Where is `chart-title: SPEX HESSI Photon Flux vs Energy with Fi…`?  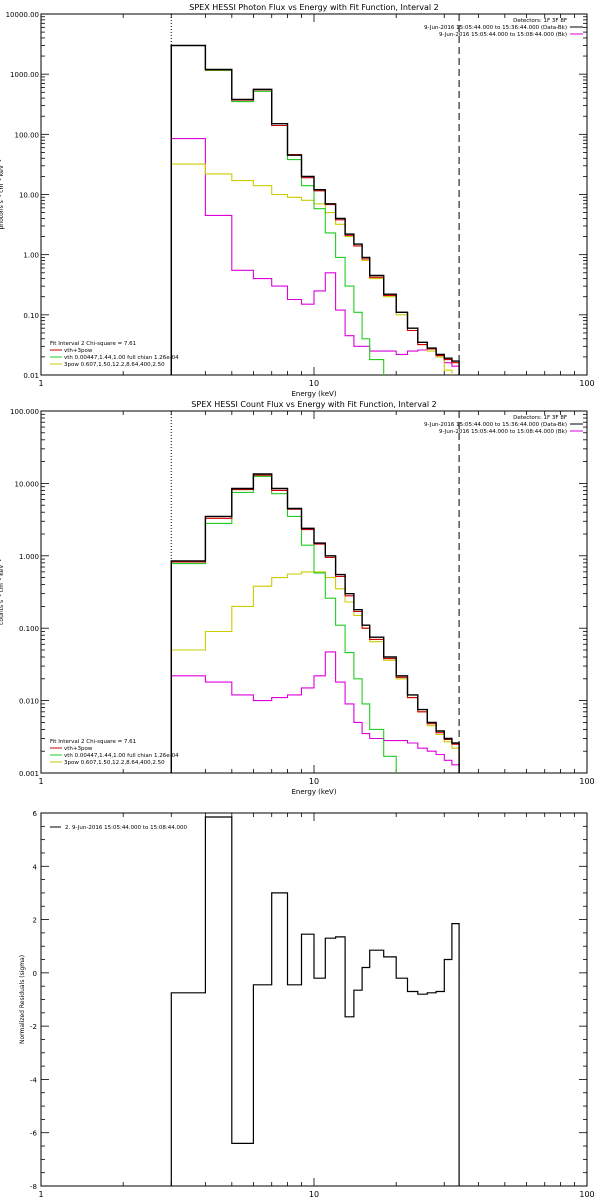
chart-title: SPEX HESSI Photon Flux vs Energy with Fi… is located at coordinates (314, 7).